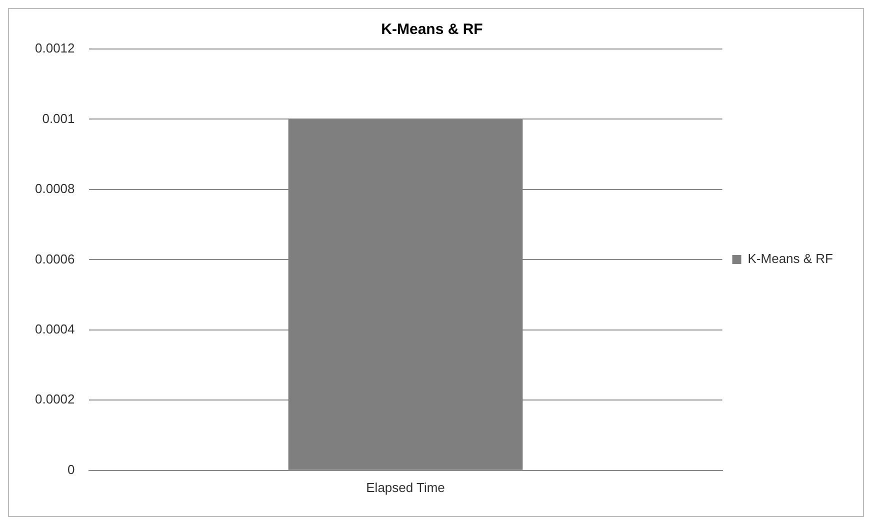 This screenshot has width=872, height=525. I want to click on y-tick-label: 0.0004, so click(54, 329).